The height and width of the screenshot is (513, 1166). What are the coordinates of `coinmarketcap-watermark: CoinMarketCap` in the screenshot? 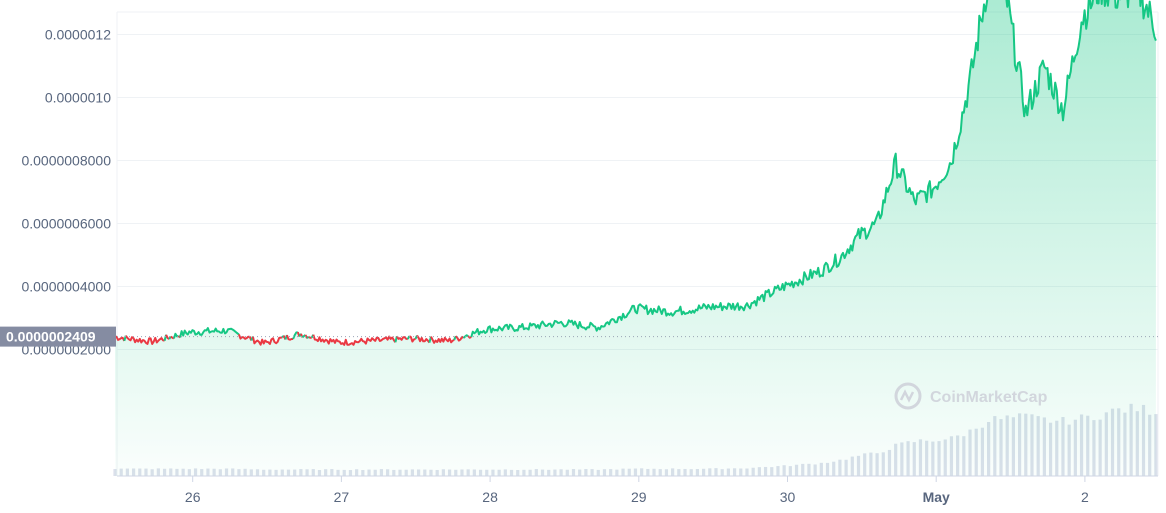 It's located at (971, 396).